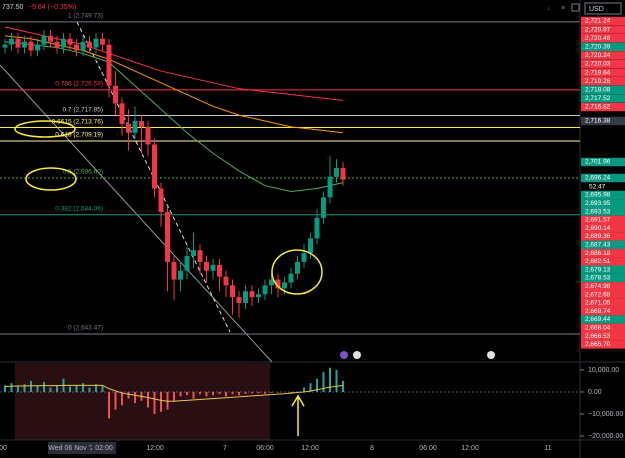 This screenshot has height=458, width=625. What do you see at coordinates (79, 135) in the screenshot?
I see `fib-label: 0.618 (2,709.19)` at bounding box center [79, 135].